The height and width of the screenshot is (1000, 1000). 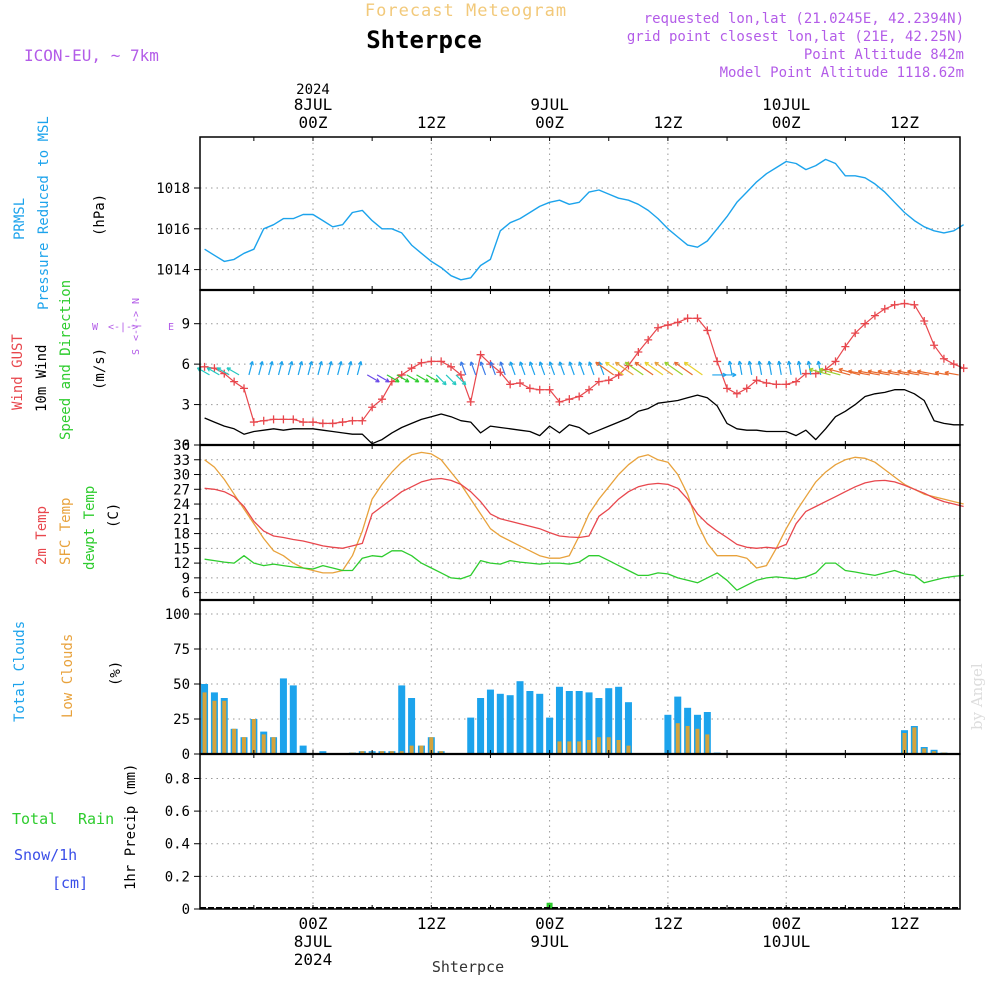 I want to click on pressure-panel-frame, so click(x=580, y=213).